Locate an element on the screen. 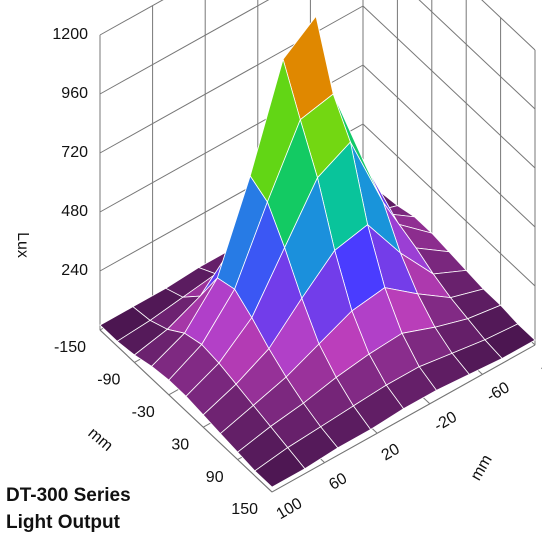  y-tick-label: -100 is located at coordinates (539, 360).